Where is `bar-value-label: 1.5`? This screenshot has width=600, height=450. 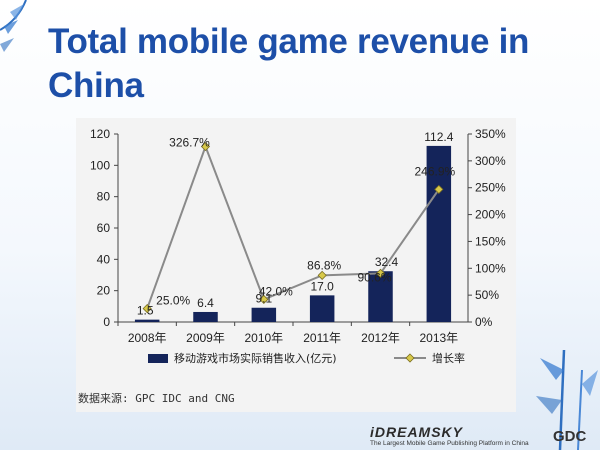 bar-value-label: 1.5 is located at coordinates (145, 311).